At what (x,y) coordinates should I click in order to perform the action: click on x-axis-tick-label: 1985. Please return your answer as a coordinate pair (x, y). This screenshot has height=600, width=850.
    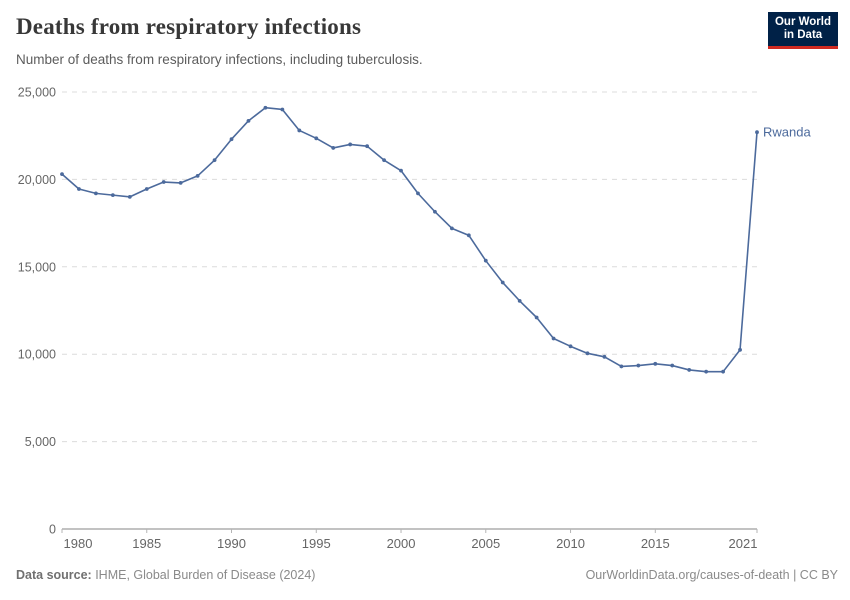
    Looking at the image, I should click on (146, 543).